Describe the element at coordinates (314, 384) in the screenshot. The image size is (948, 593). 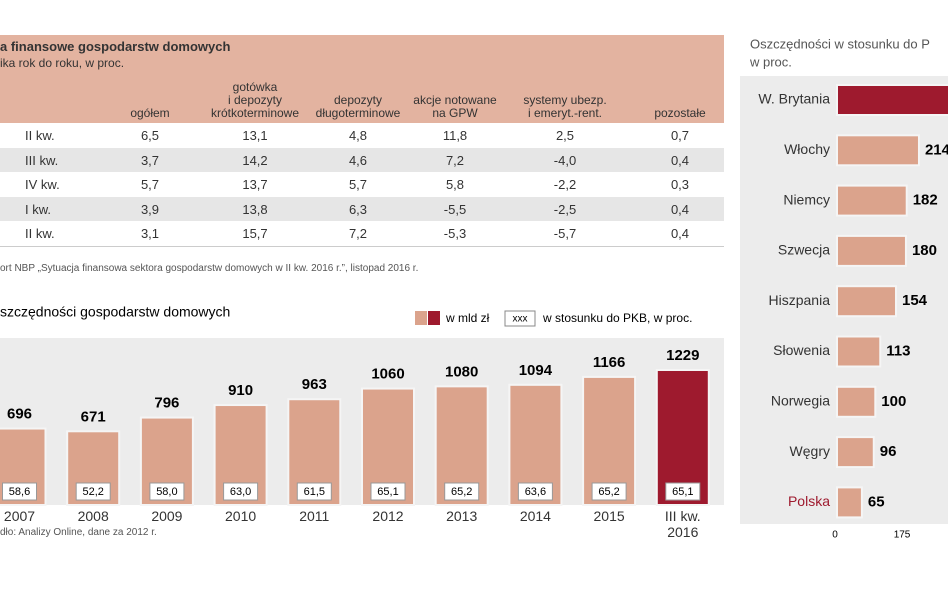
I see `value-label: 963` at that location.